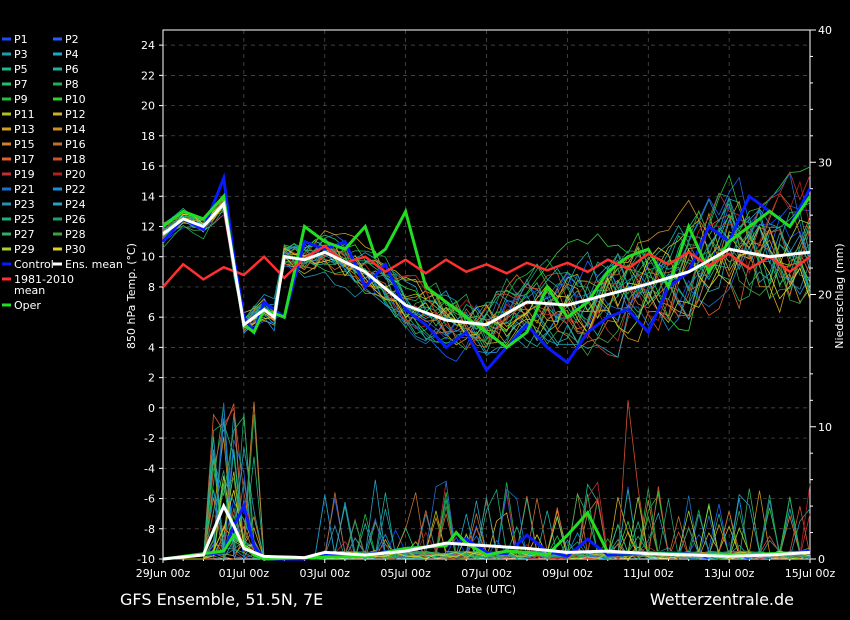  What do you see at coordinates (567, 573) in the screenshot?
I see `x-tick-label: 09Jul 00z` at bounding box center [567, 573].